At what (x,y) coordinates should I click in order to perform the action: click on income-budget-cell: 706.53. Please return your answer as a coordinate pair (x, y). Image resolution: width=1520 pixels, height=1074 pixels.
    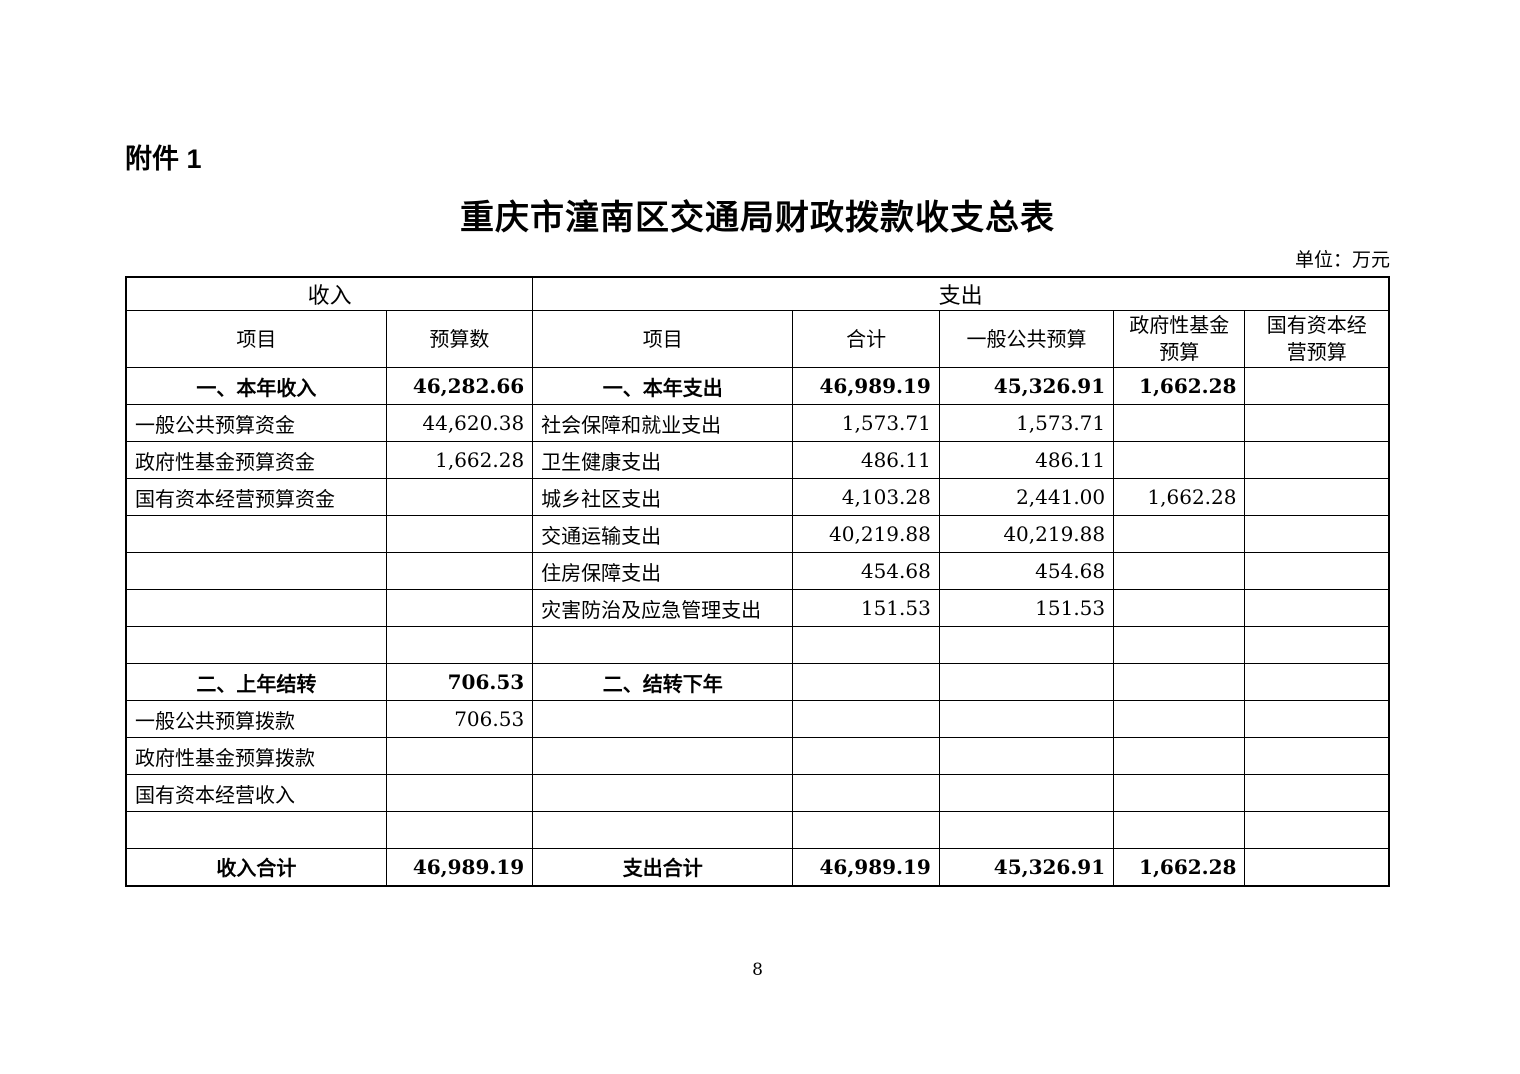
    Looking at the image, I should click on (459, 719).